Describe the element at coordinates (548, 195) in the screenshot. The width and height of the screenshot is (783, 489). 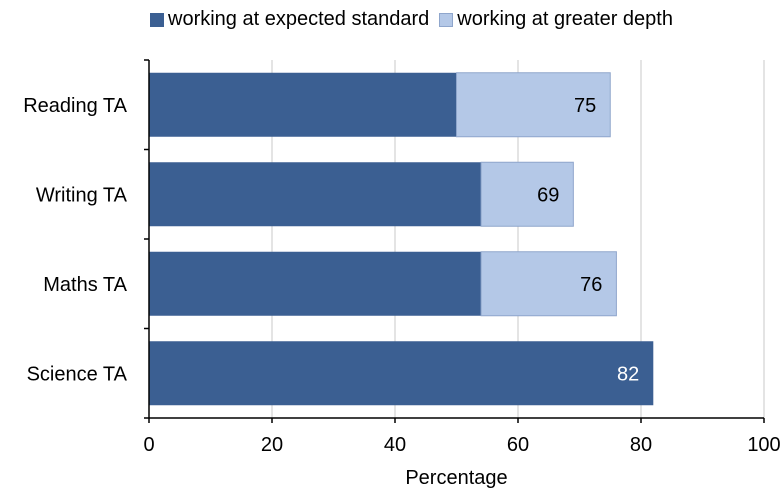
I see `data-label: 69` at that location.